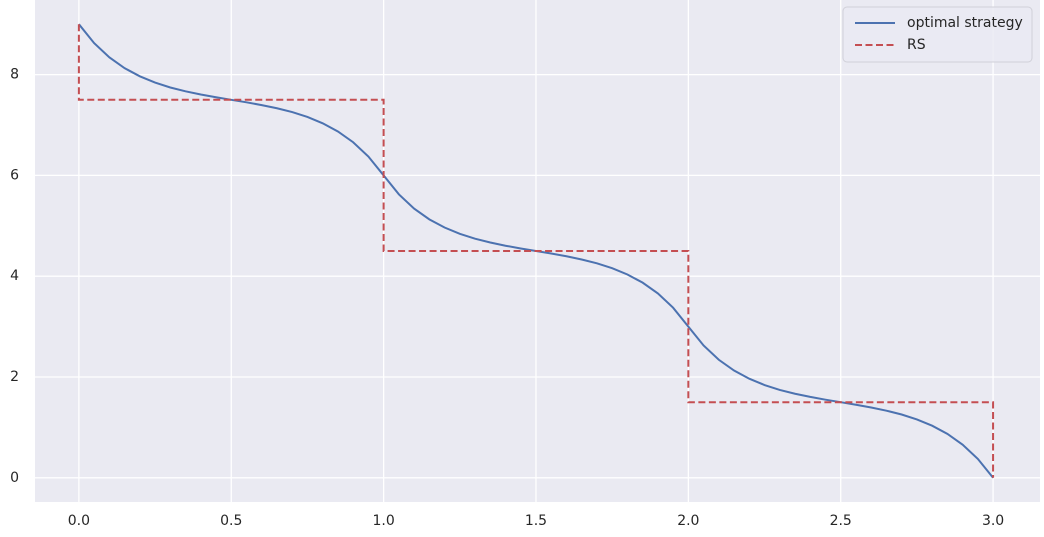 This screenshot has width=1044, height=537. Describe the element at coordinates (79, 521) in the screenshot. I see `x-tick-label: 0.0` at that location.